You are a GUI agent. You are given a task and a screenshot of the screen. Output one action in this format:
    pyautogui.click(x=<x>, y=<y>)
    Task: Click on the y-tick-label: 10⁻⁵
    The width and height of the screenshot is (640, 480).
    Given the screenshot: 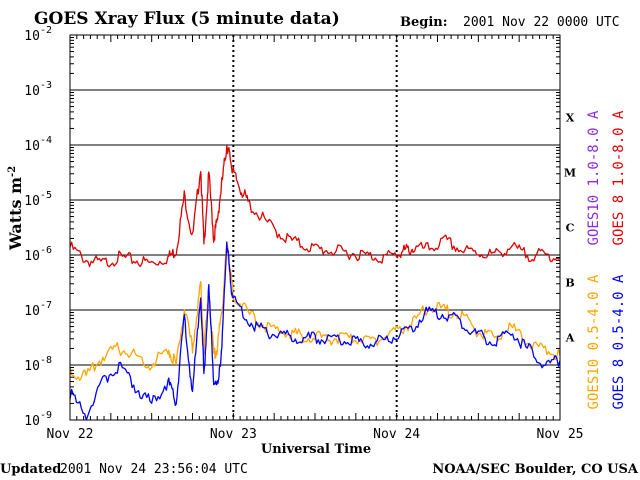 What is the action you would take?
    pyautogui.click(x=38, y=199)
    